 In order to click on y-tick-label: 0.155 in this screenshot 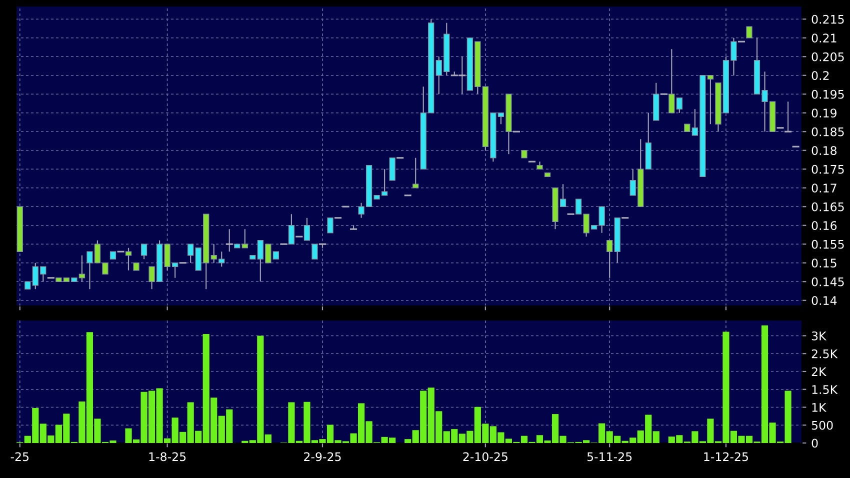, I will do `click(828, 244)`.